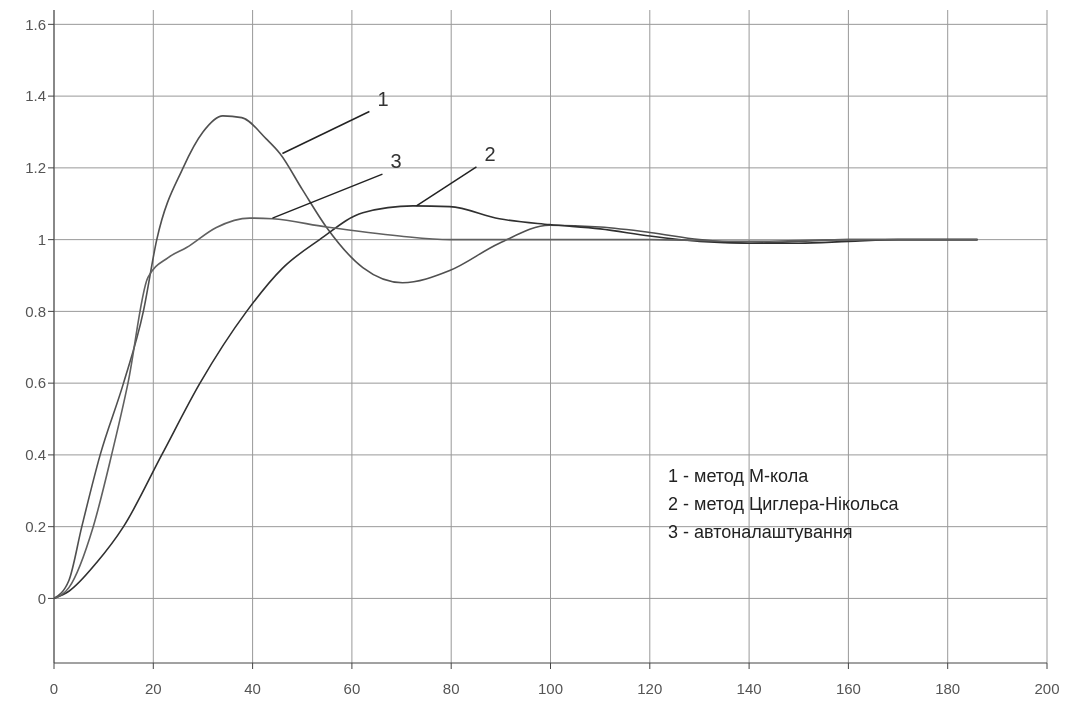  Describe the element at coordinates (848, 688) in the screenshot. I see `x-tick-label: 160` at that location.